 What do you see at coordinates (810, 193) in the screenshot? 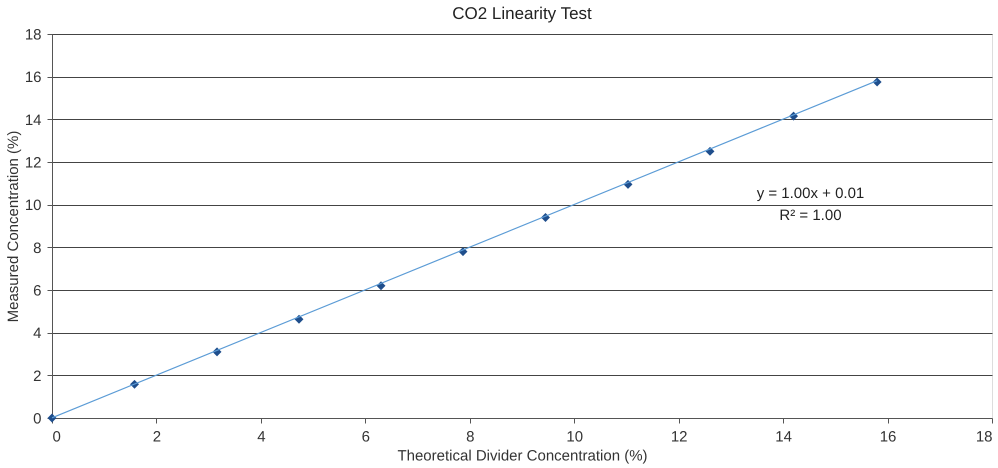
I see `annotation: y = 1.00x + 0.01` at bounding box center [810, 193].